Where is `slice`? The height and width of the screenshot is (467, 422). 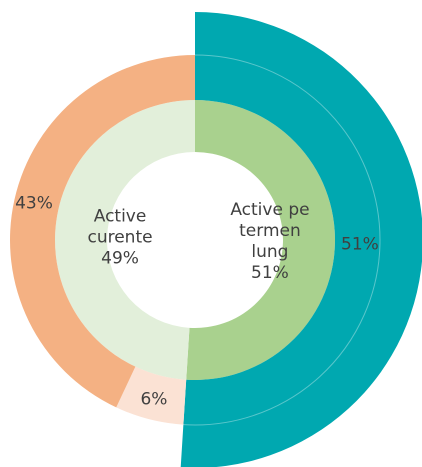
slice is located at coordinates (151, 395).